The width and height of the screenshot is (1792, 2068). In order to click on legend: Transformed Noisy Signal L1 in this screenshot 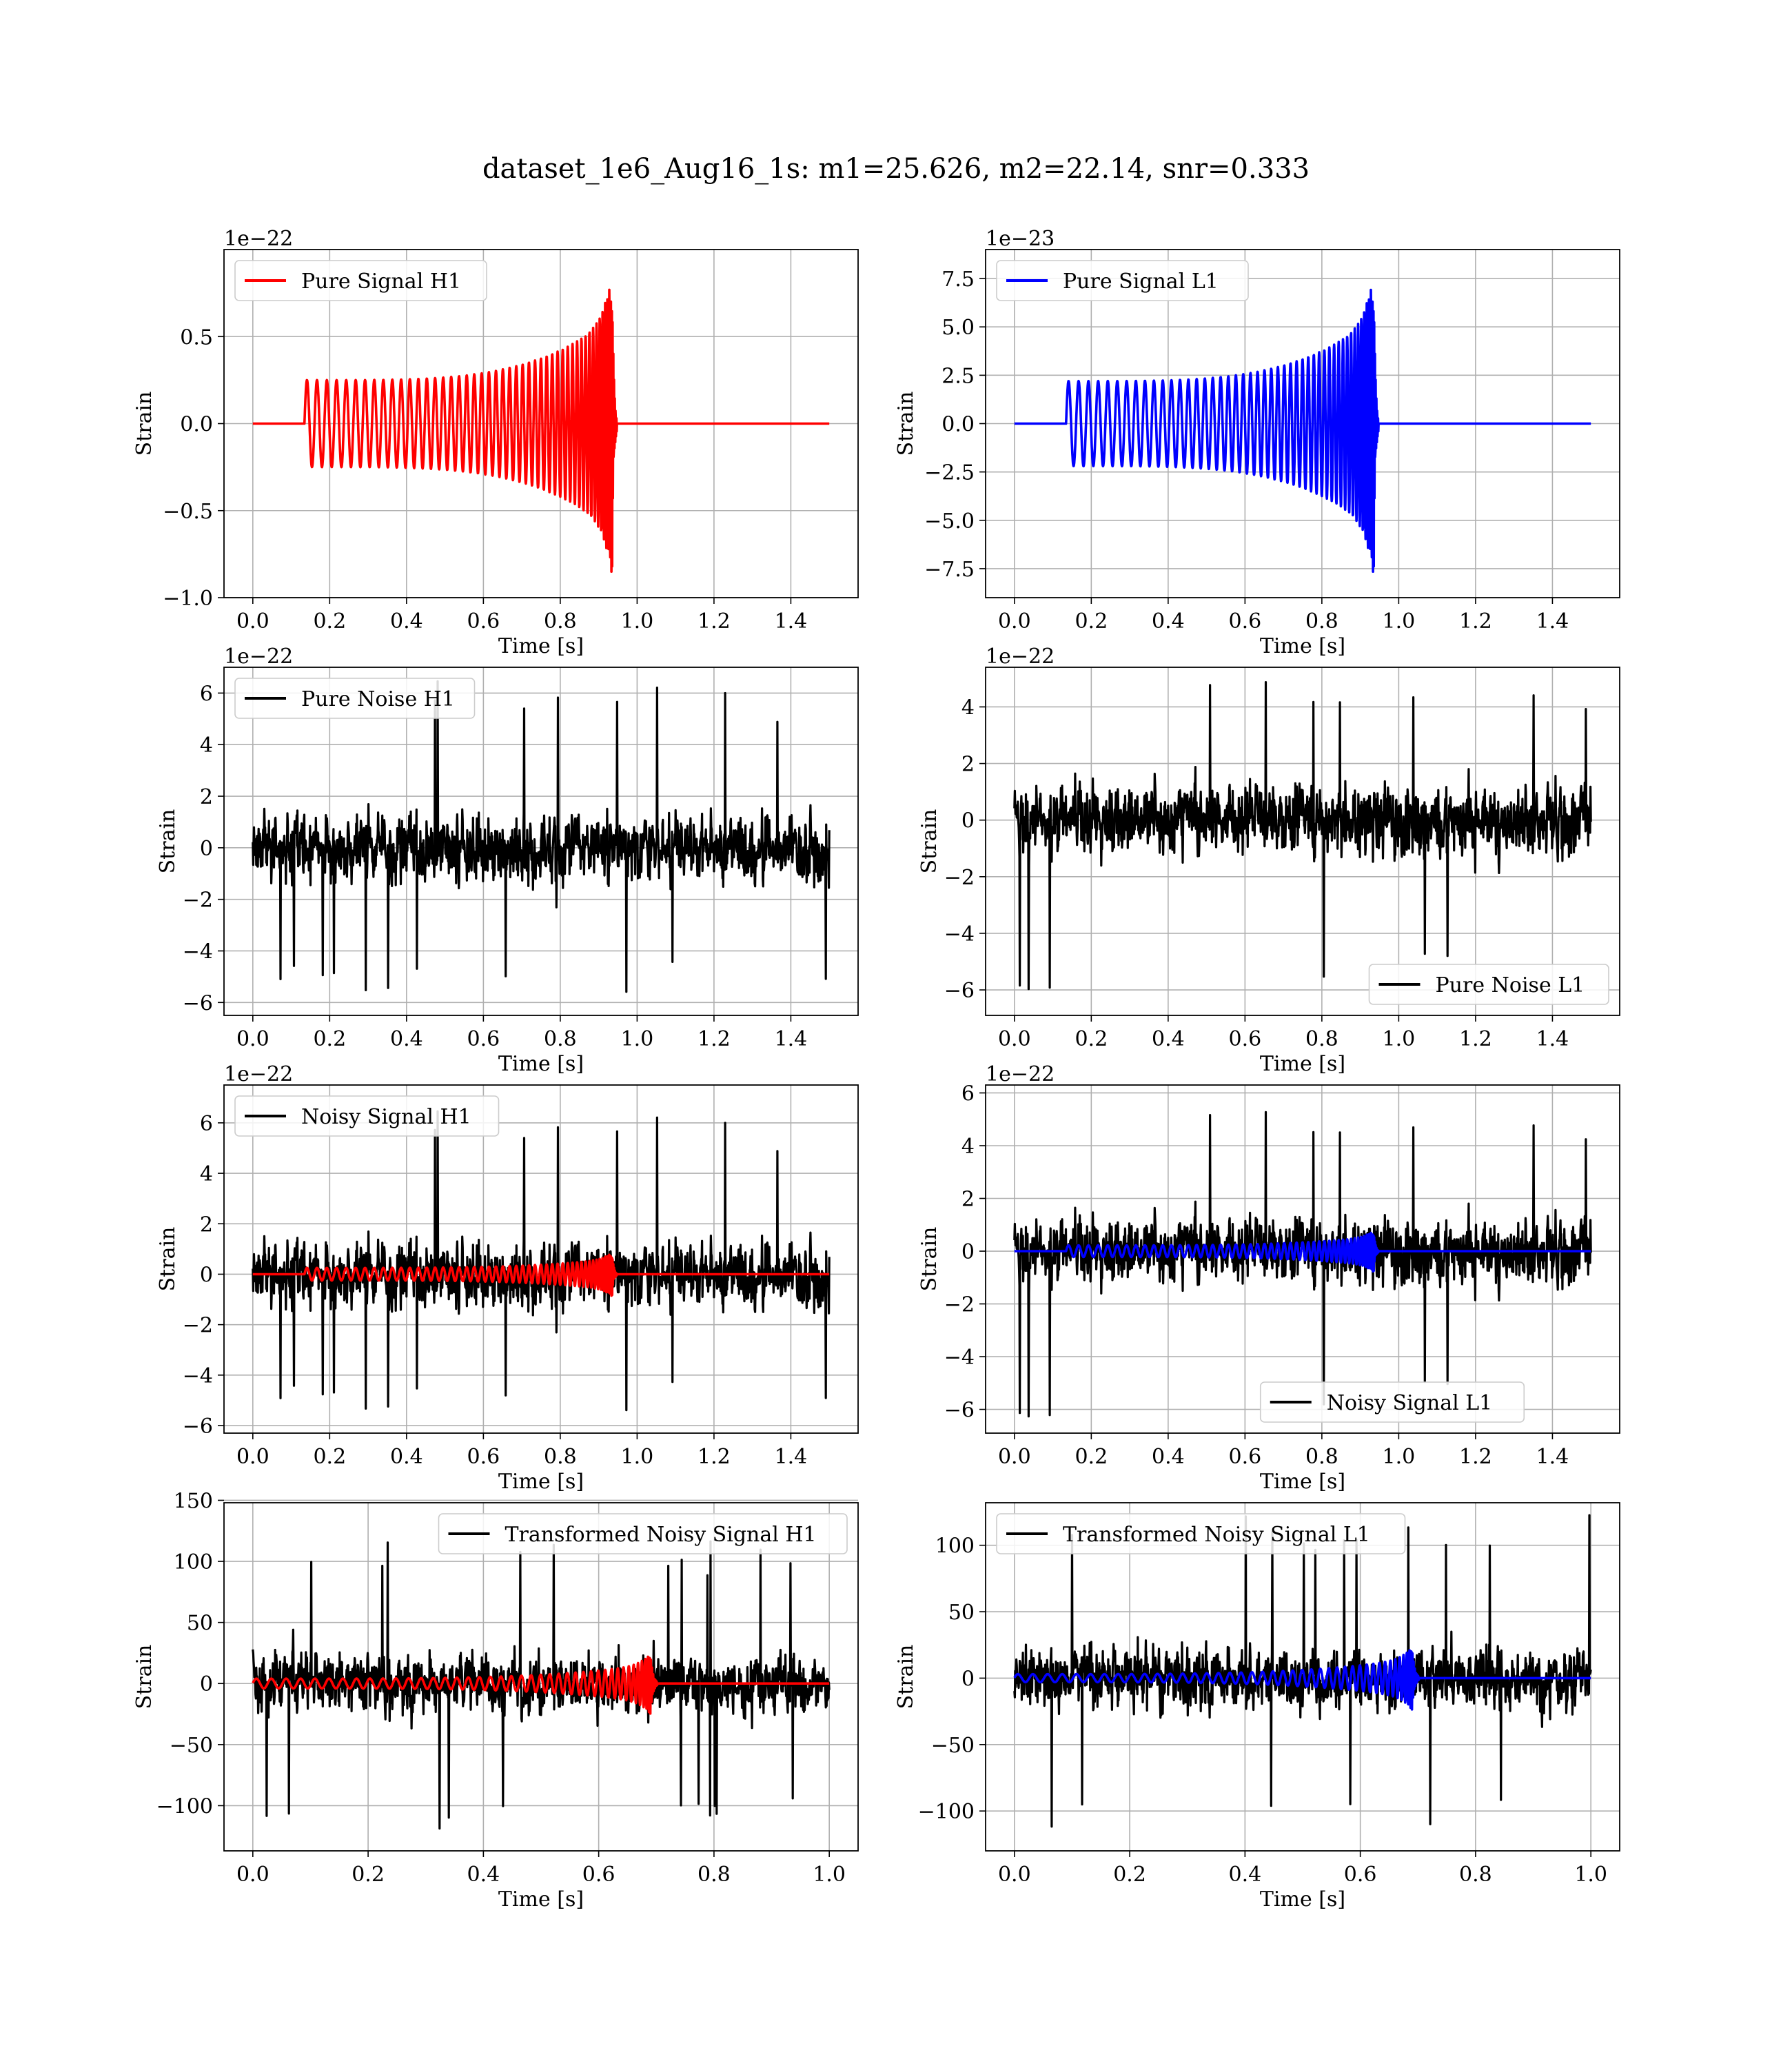, I will do `click(1201, 1533)`.